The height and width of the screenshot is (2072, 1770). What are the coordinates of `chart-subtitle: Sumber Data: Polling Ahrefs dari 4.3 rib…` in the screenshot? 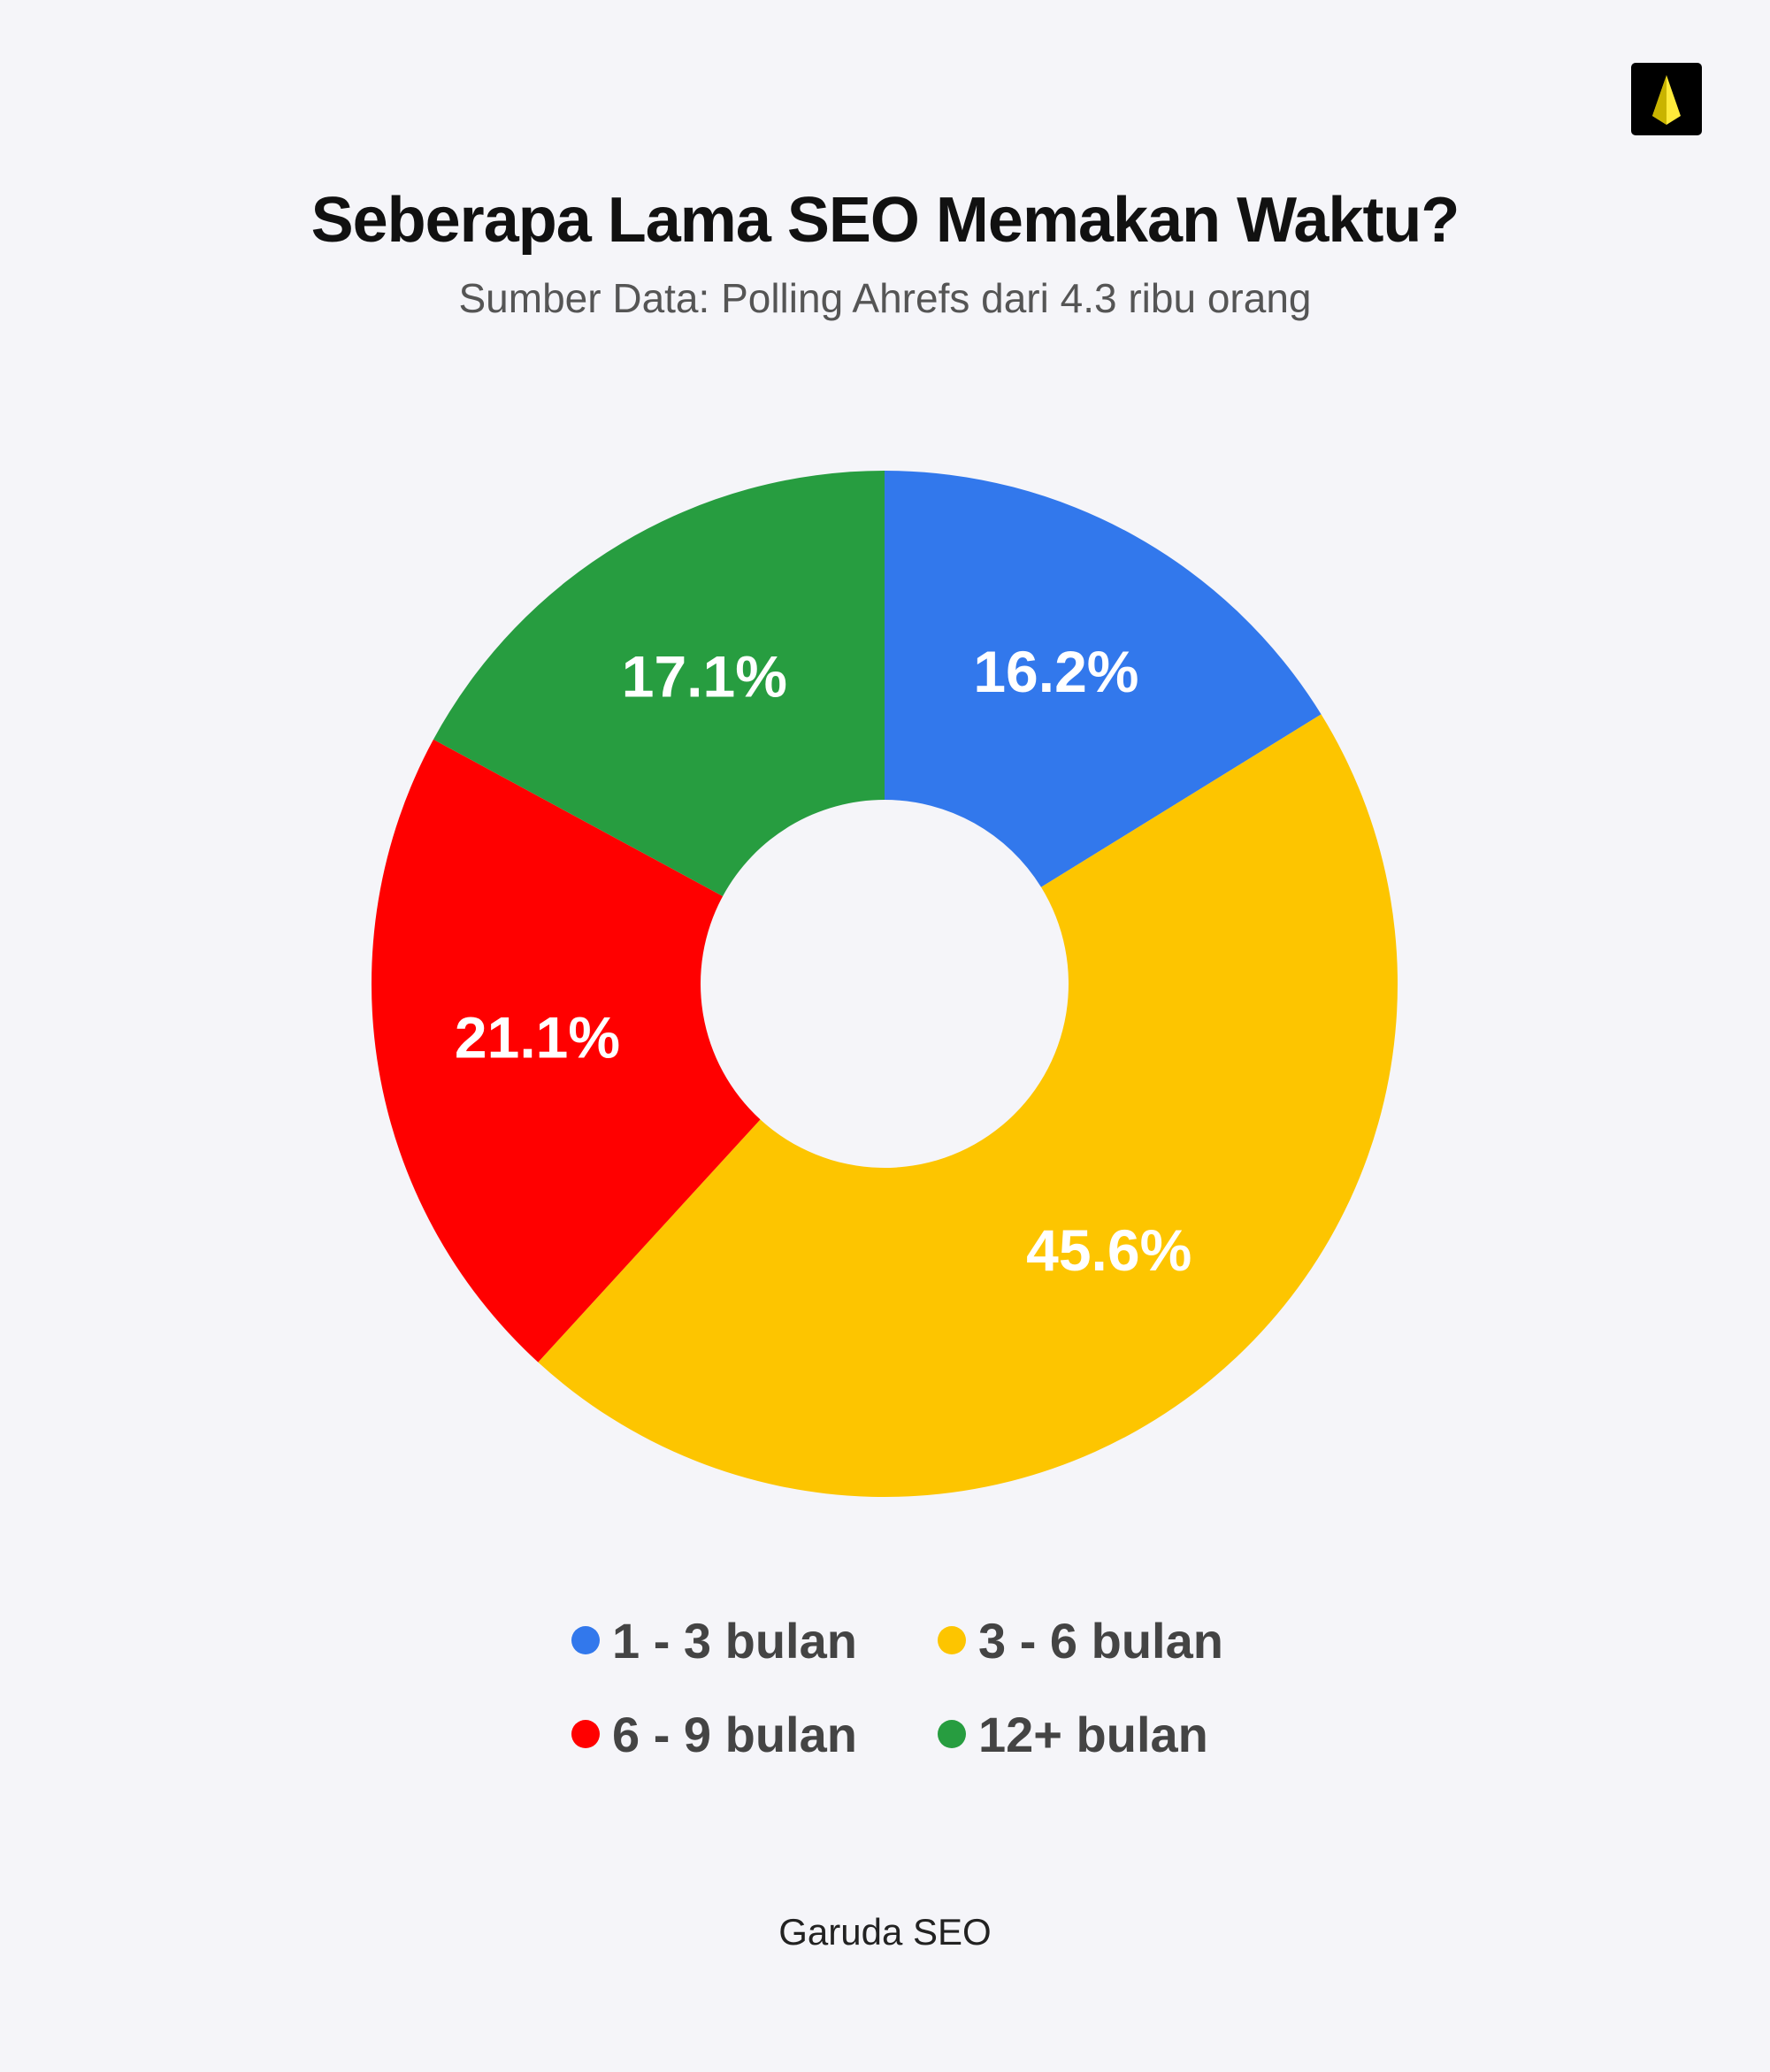 It's located at (885, 298).